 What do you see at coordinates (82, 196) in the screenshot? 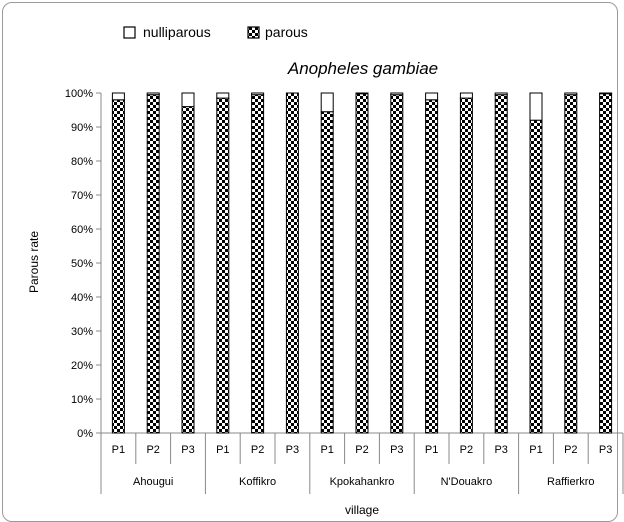
I see `y-tick-label: 70%` at bounding box center [82, 196].